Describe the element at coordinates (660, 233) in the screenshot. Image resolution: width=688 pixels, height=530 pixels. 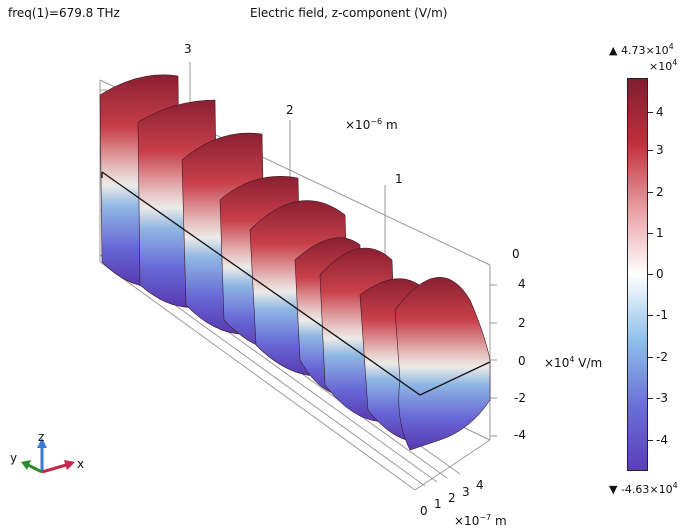
I see `colorbar-tick-label: 1` at that location.